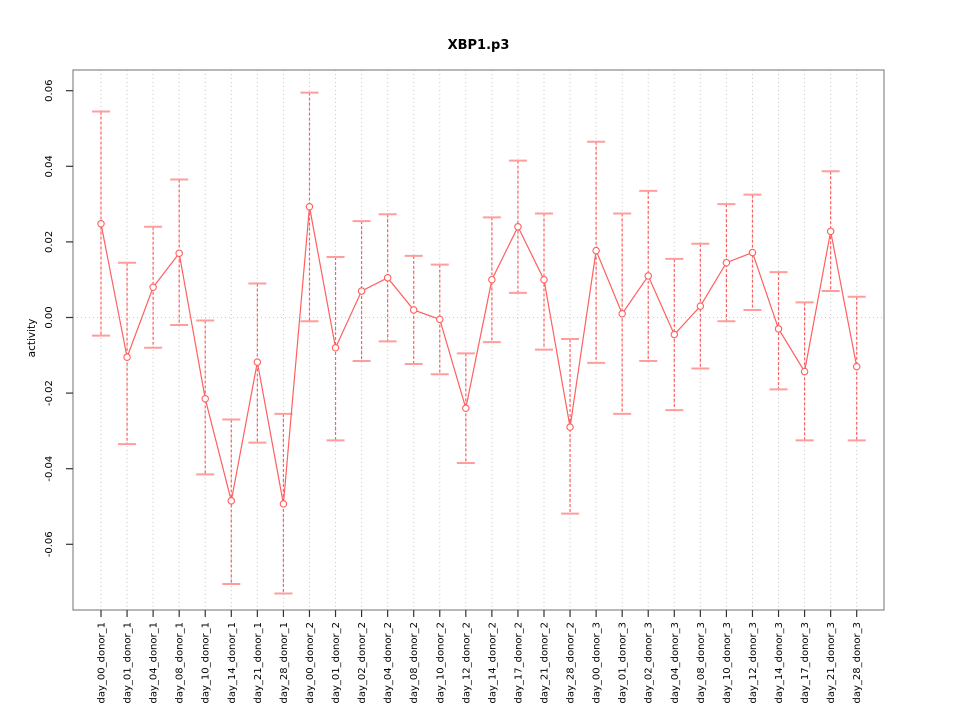 This screenshot has width=960, height=720. What do you see at coordinates (154, 663) in the screenshot?
I see `x-tick-label: day_04_donor_1` at bounding box center [154, 663].